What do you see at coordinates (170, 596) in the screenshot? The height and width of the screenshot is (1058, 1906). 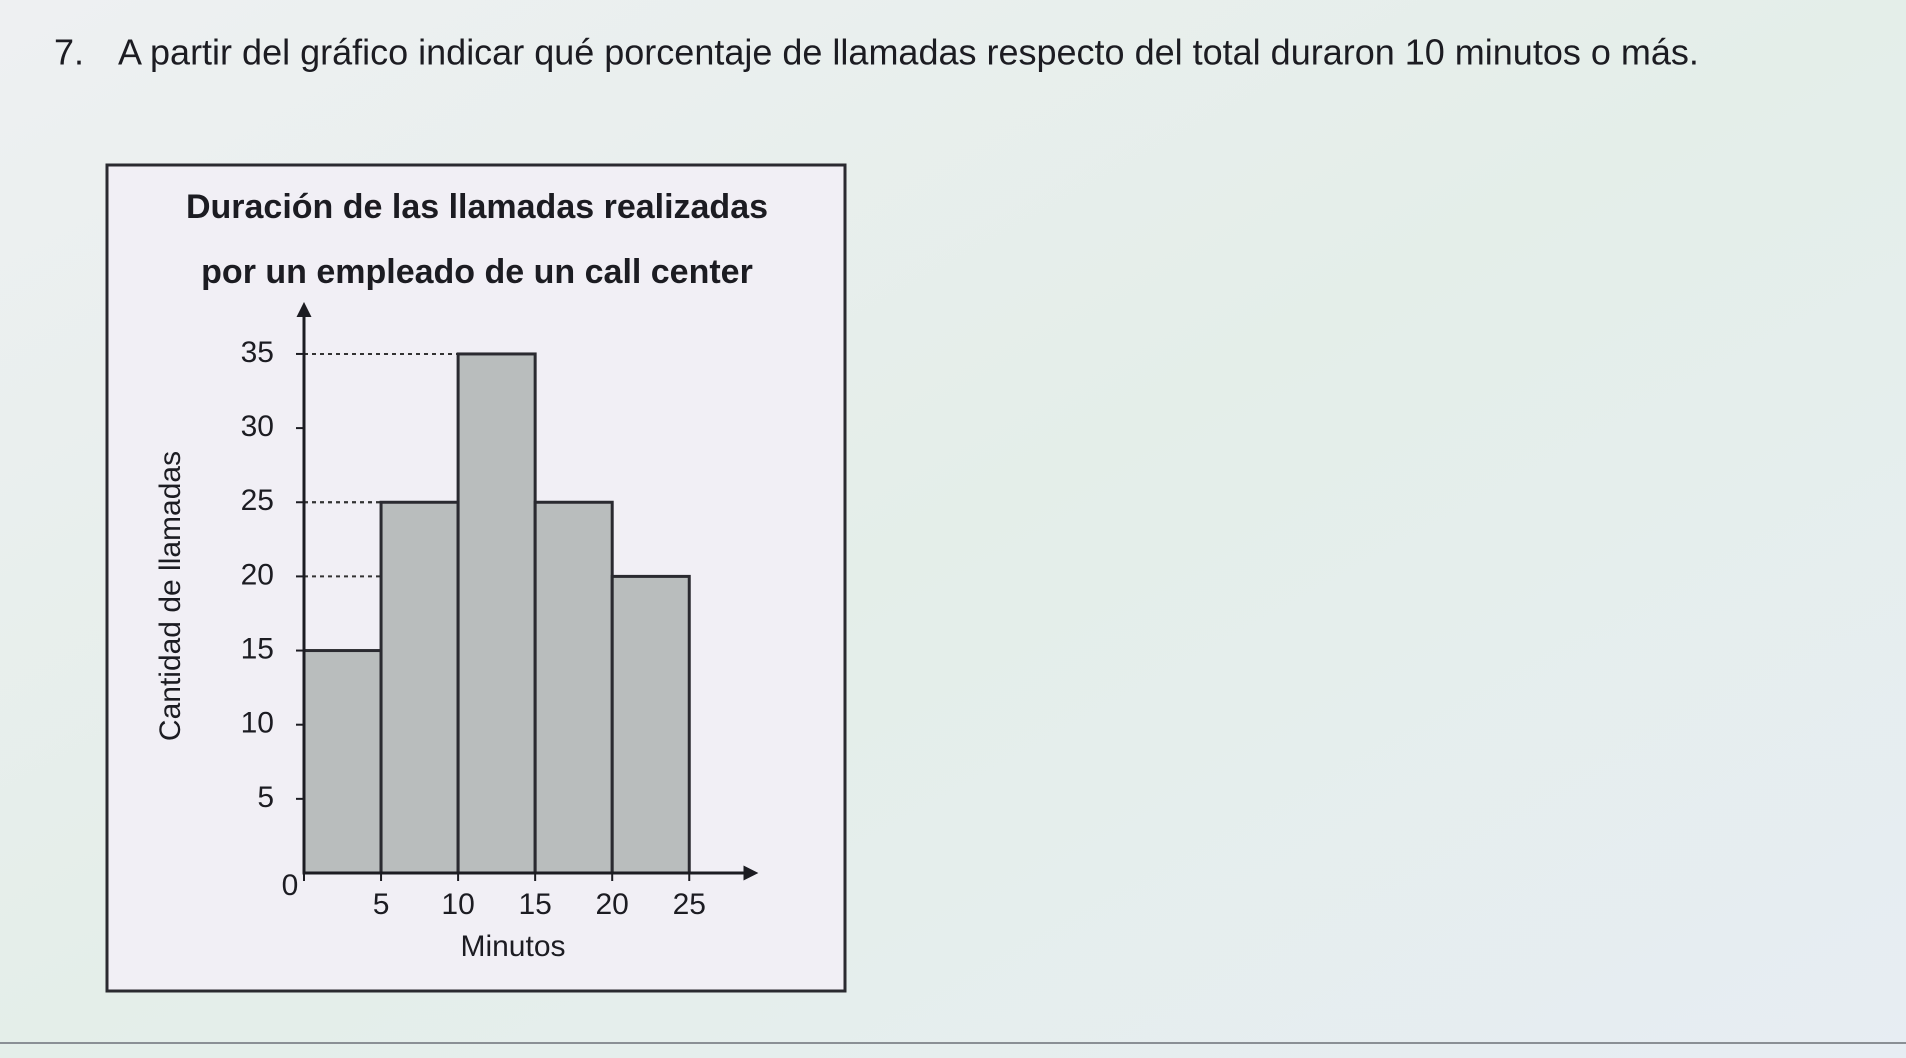 I see `y-axis-label: Cantidad de llamadas` at bounding box center [170, 596].